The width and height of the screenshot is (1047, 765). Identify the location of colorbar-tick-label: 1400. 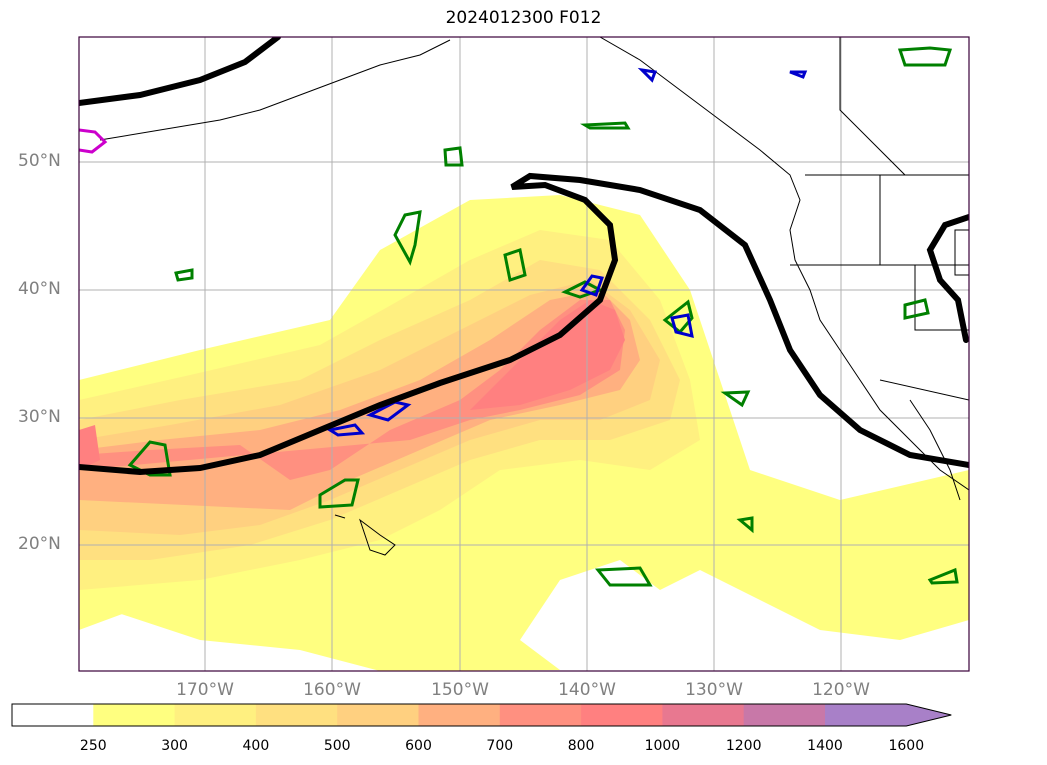
(825, 746).